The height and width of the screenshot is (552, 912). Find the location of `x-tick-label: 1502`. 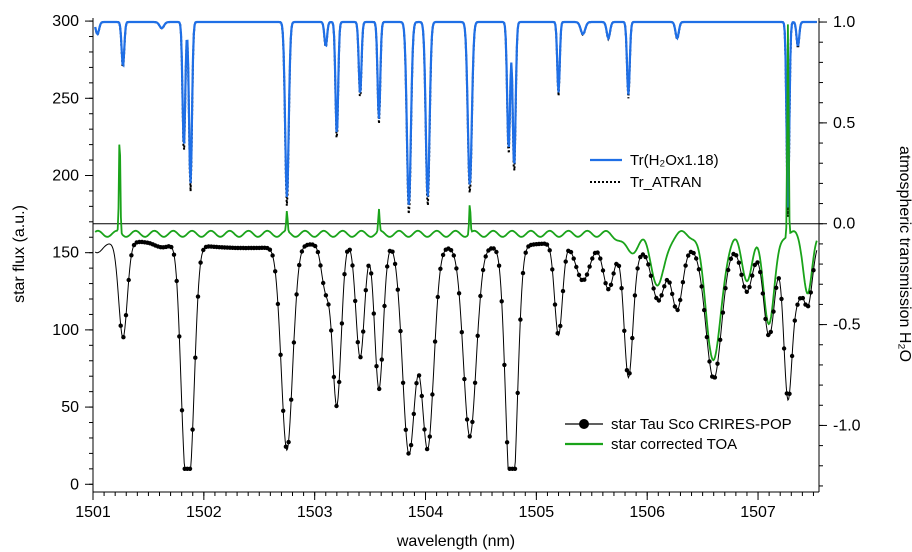

x-tick-label: 1502 is located at coordinates (204, 512).